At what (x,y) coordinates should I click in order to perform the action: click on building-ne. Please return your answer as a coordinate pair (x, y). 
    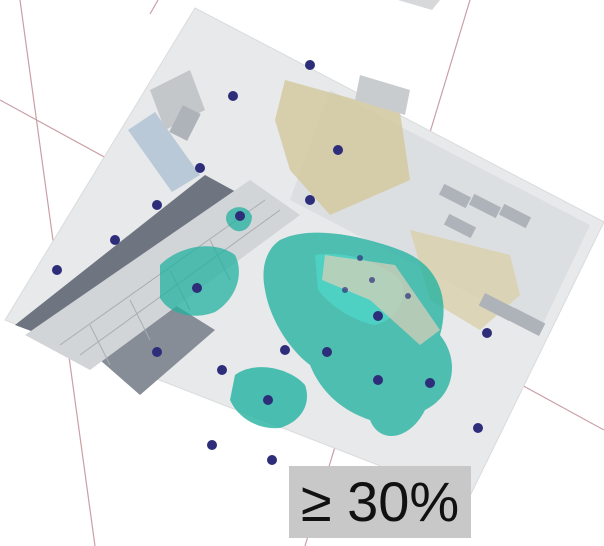
    Looking at the image, I should click on (382, 95).